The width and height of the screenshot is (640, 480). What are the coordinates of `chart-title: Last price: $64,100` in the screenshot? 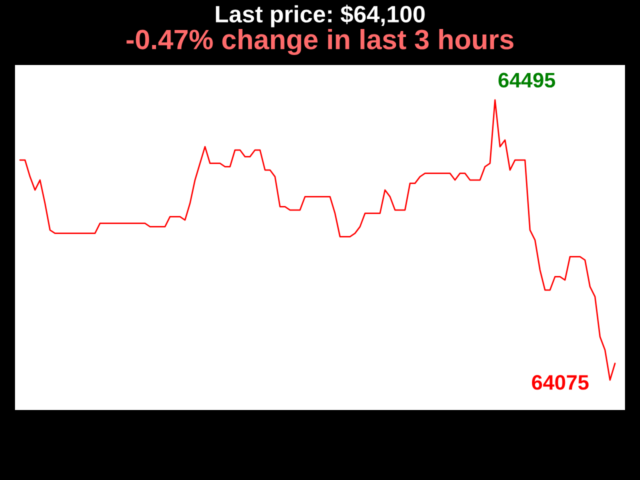 It's located at (320, 16).